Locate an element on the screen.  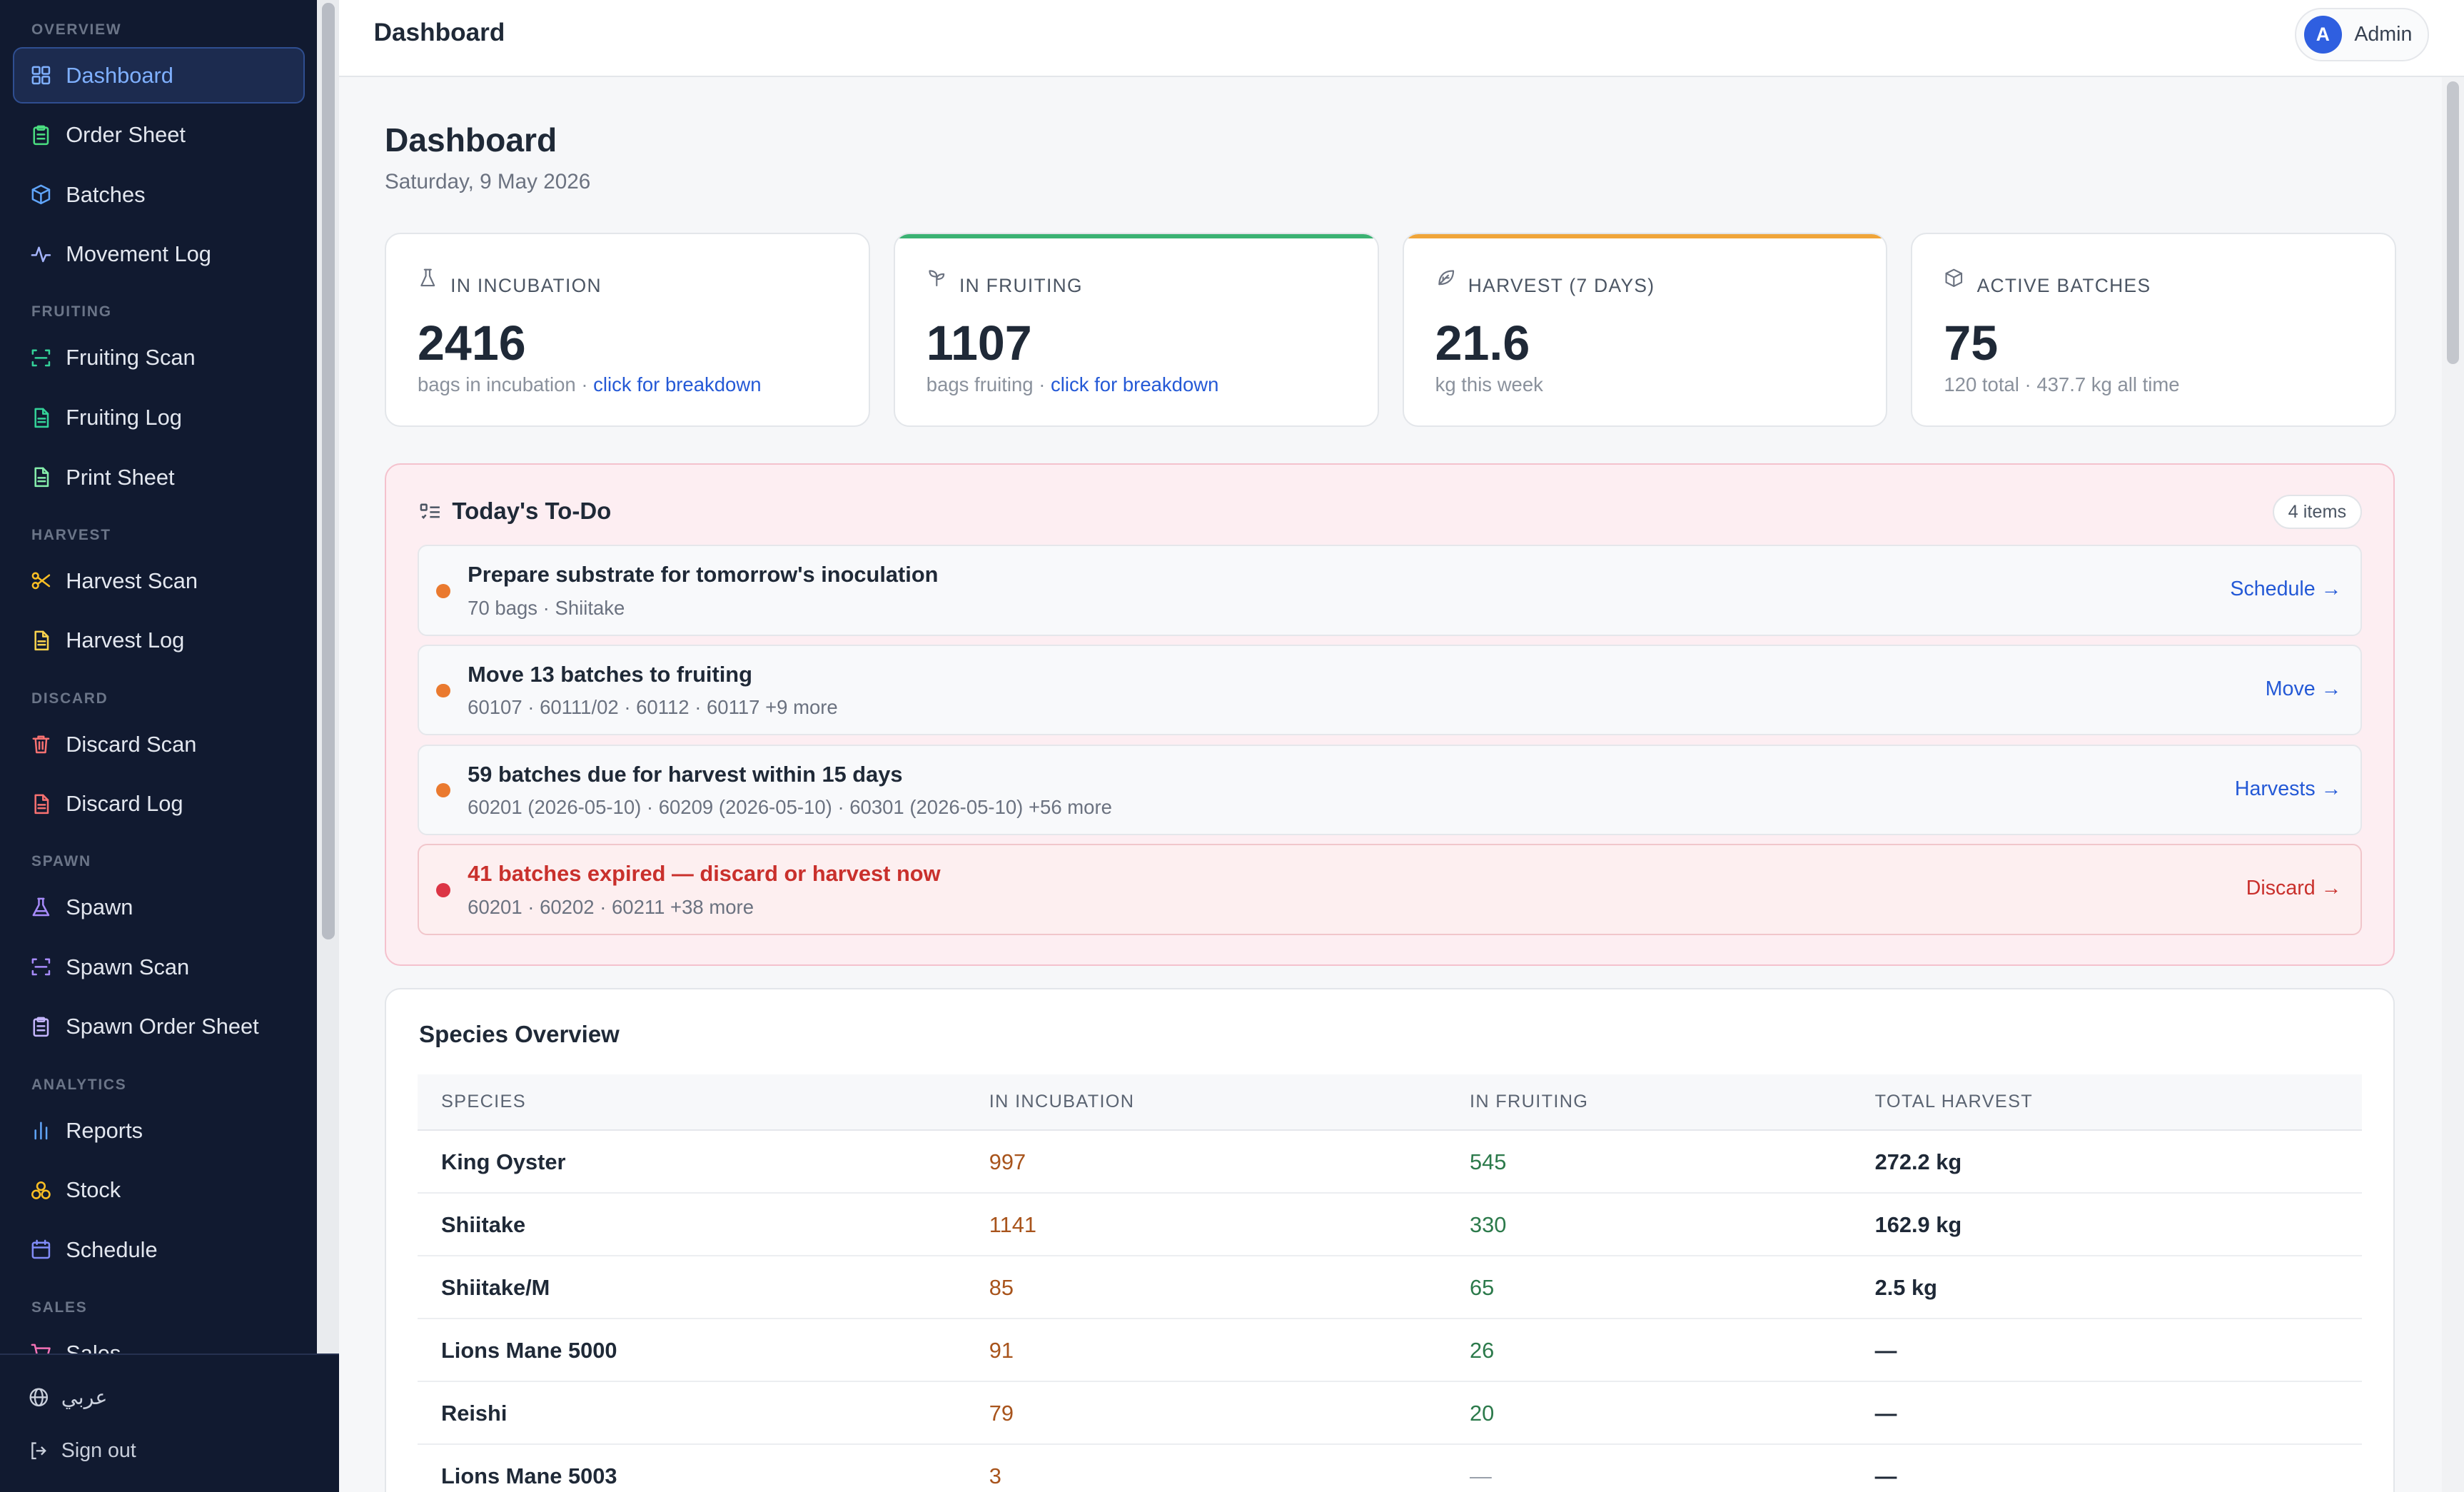
sidebar-item-spawn-order-sheet: Spawn Order Sheet is located at coordinates (159, 1027).